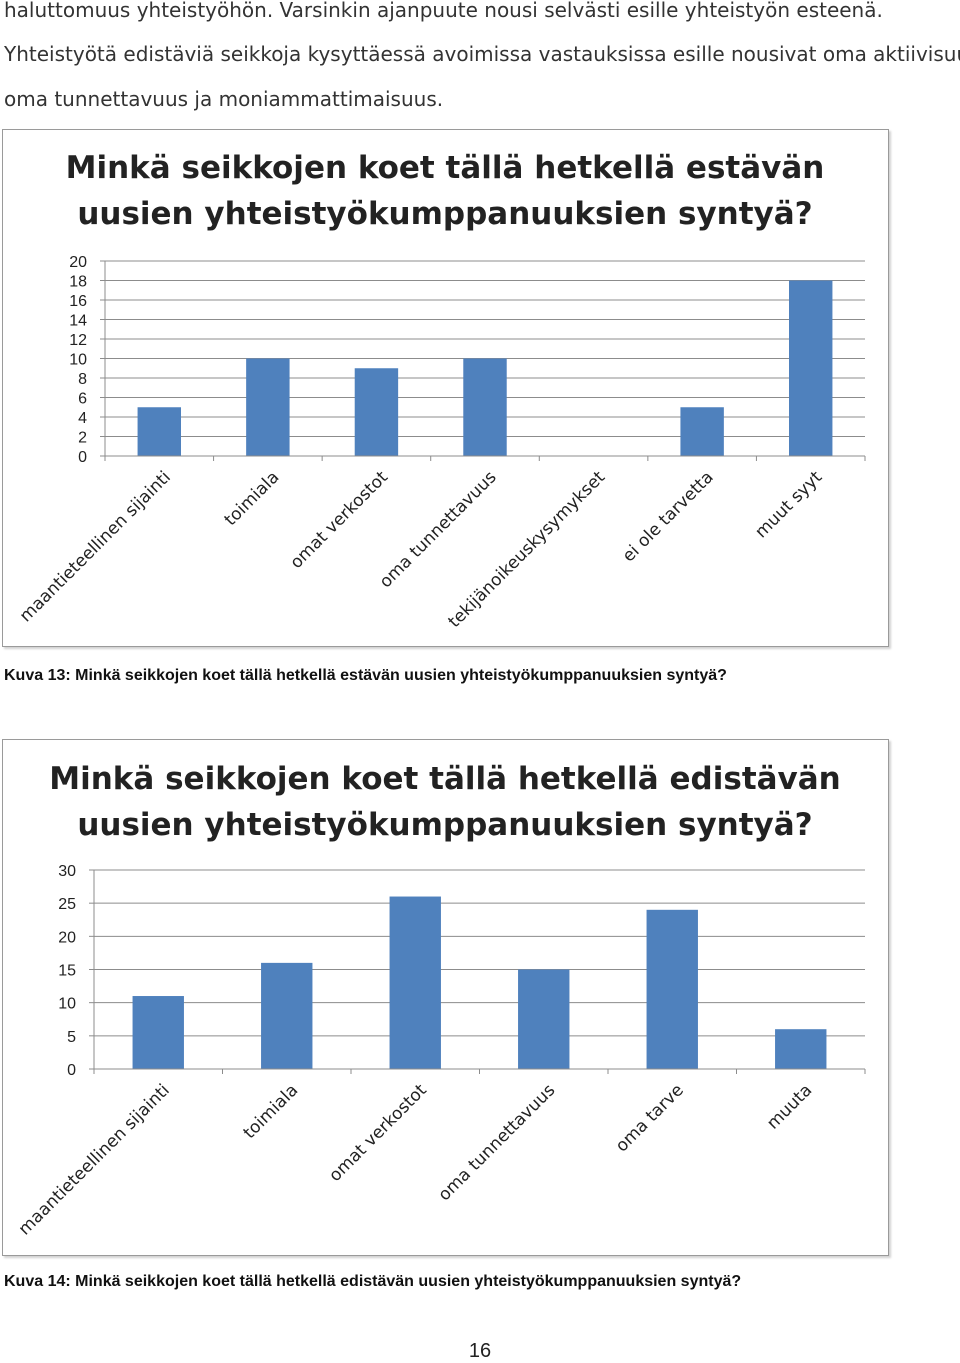  What do you see at coordinates (438, 529) in the screenshot?
I see `chart-1-category-label-4: oma tunnettavuus` at bounding box center [438, 529].